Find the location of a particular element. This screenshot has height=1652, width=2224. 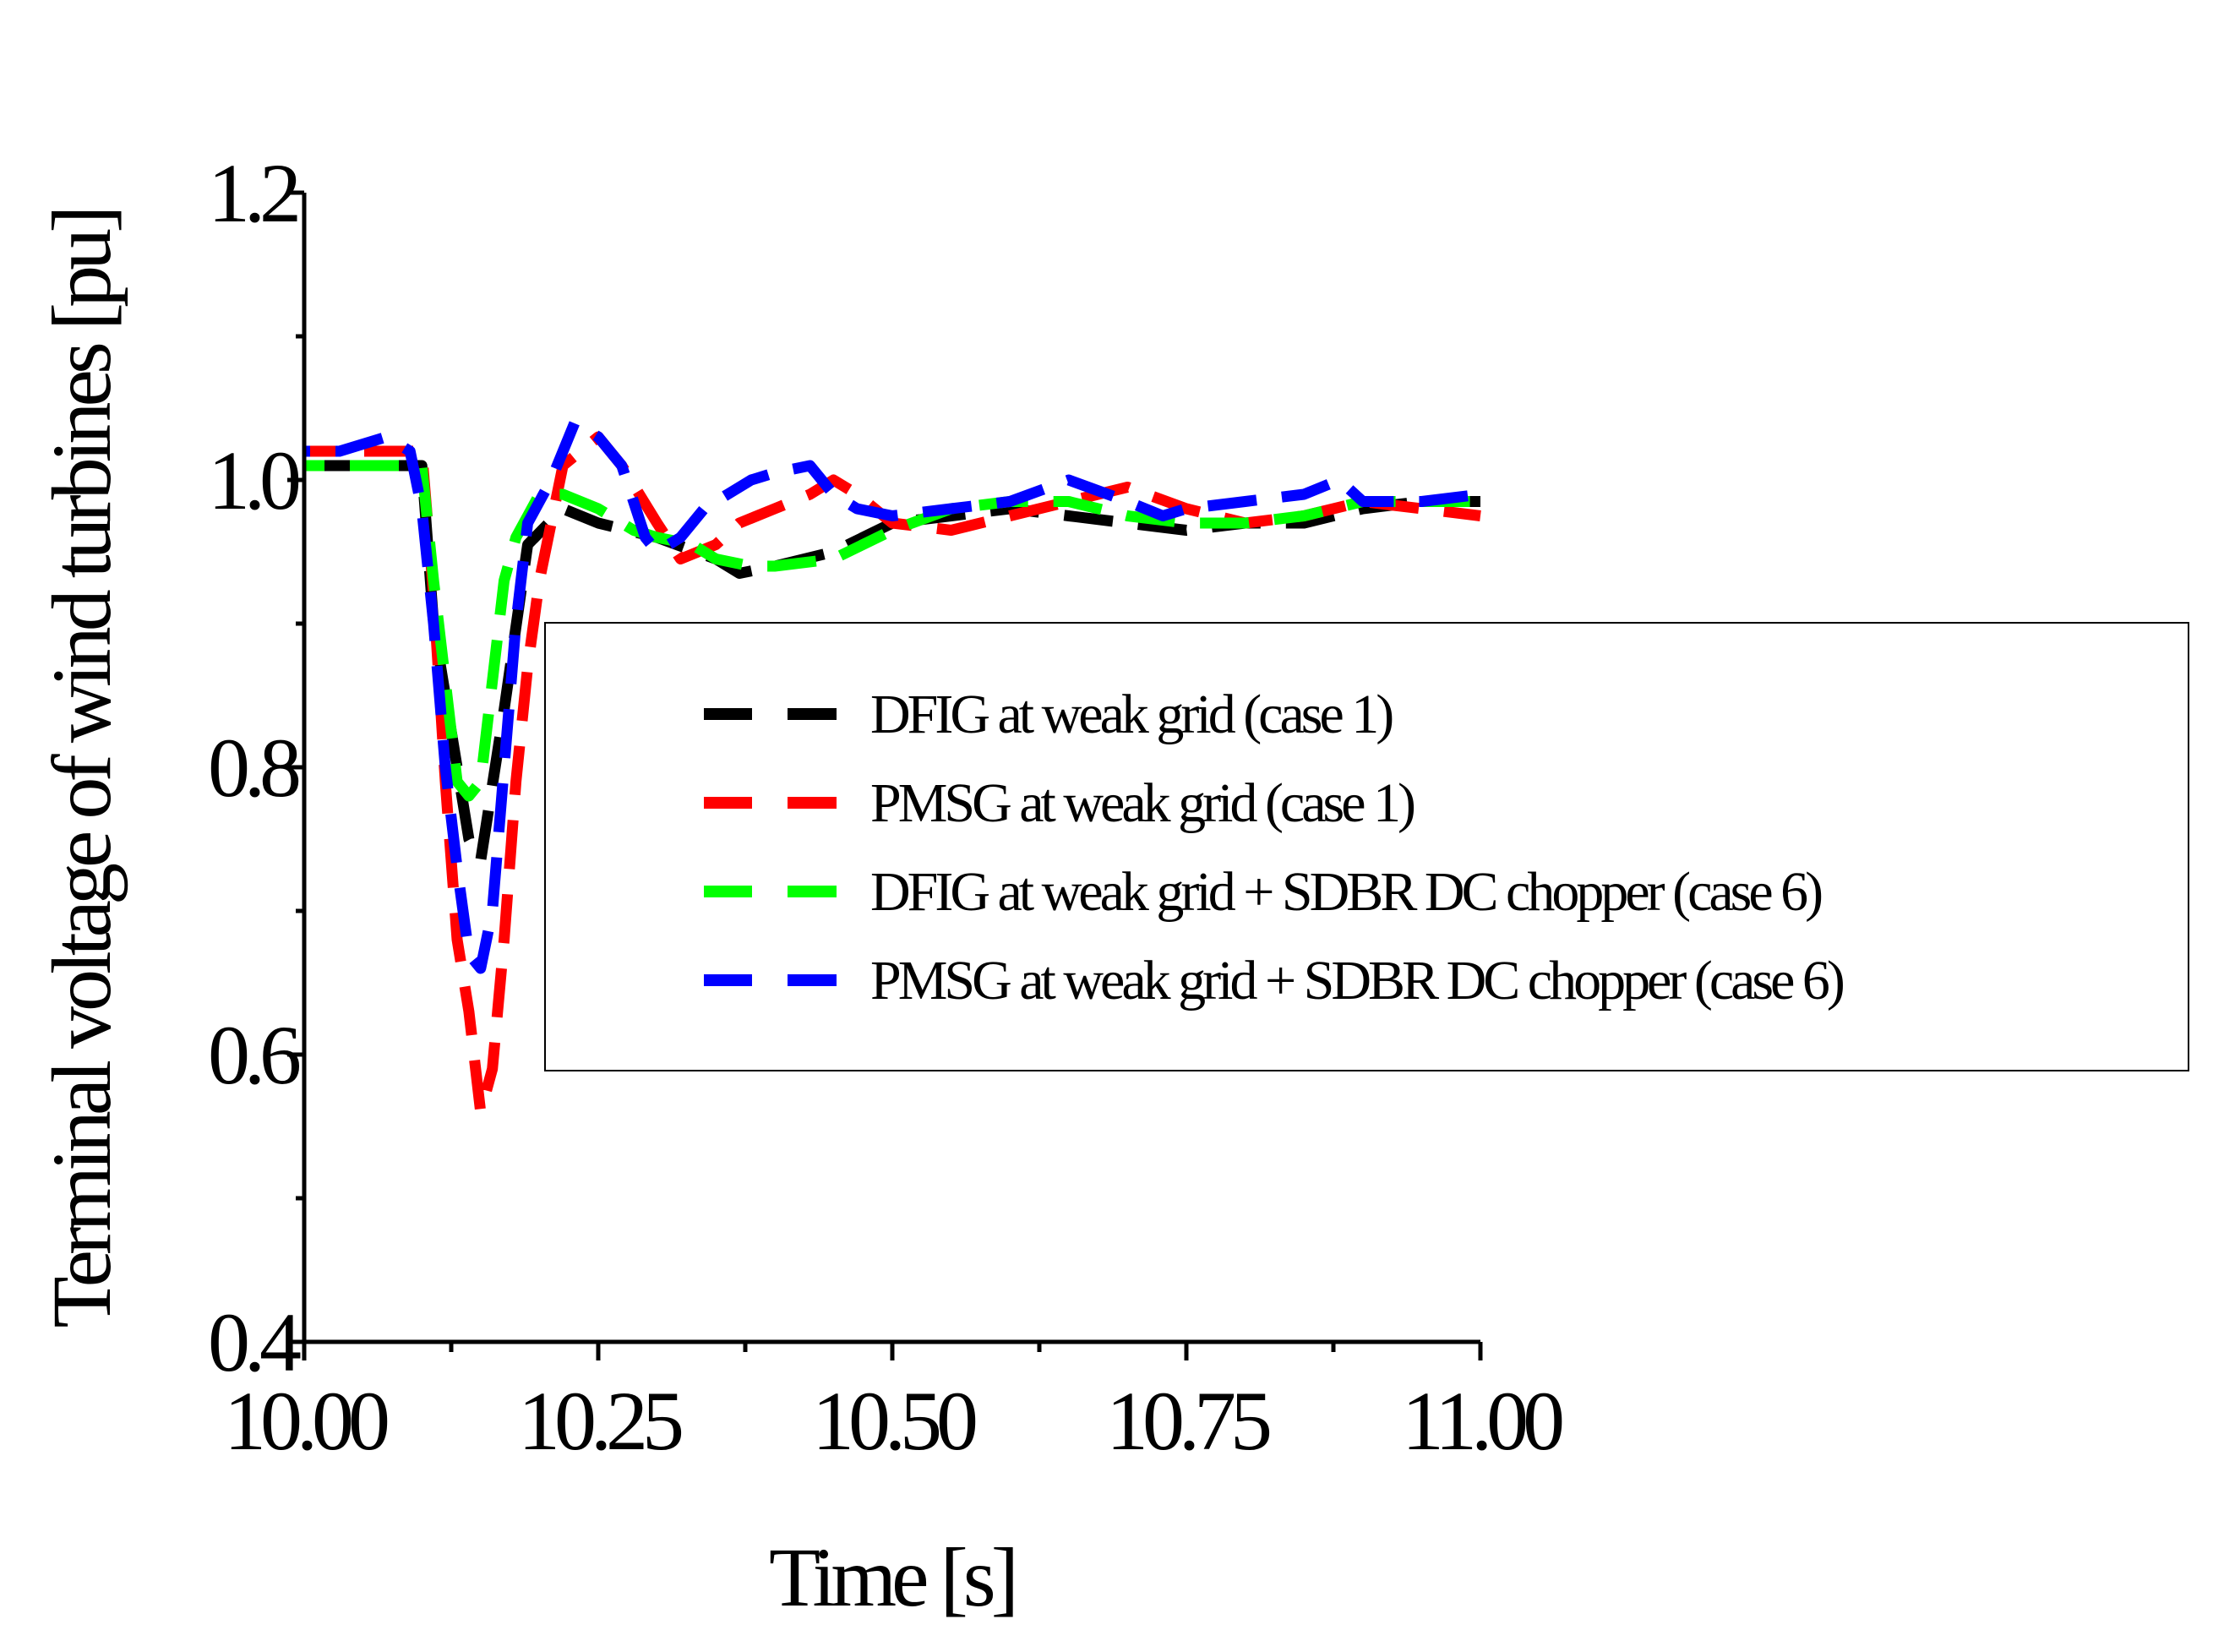

y-tick-label: 0.8 is located at coordinates (253, 768).